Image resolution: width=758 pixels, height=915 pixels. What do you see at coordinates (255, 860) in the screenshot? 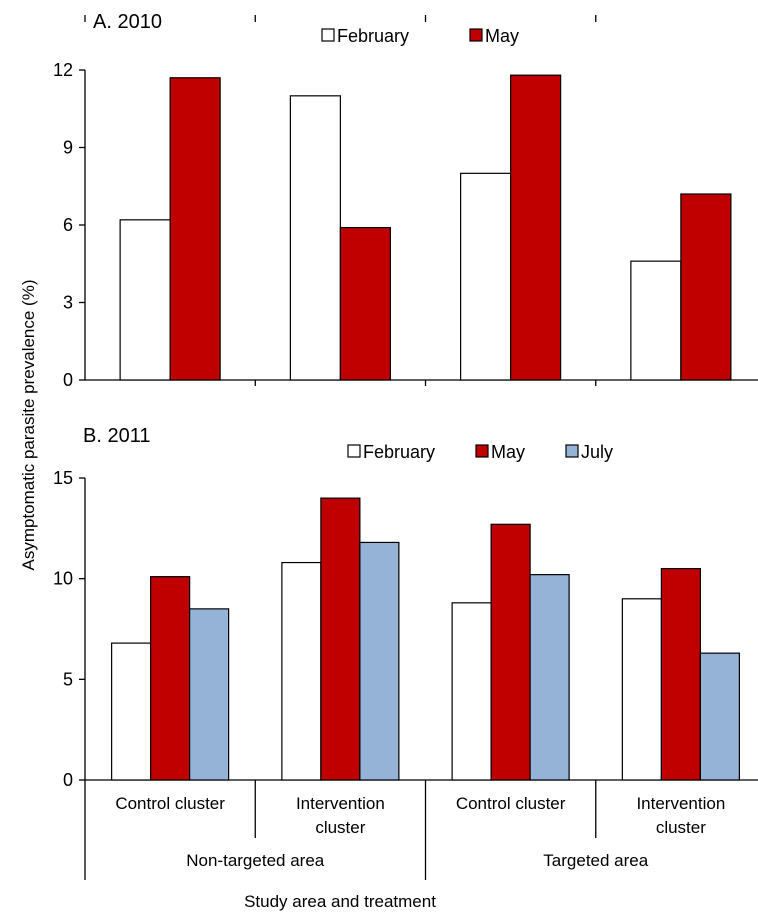
I see `area-group-label: Non-targeted area` at bounding box center [255, 860].